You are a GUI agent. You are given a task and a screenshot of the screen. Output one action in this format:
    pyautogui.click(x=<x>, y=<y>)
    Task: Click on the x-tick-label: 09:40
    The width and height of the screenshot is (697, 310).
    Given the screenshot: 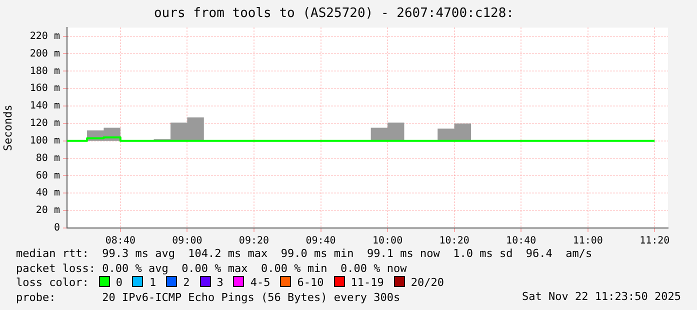 What is the action you would take?
    pyautogui.click(x=321, y=241)
    